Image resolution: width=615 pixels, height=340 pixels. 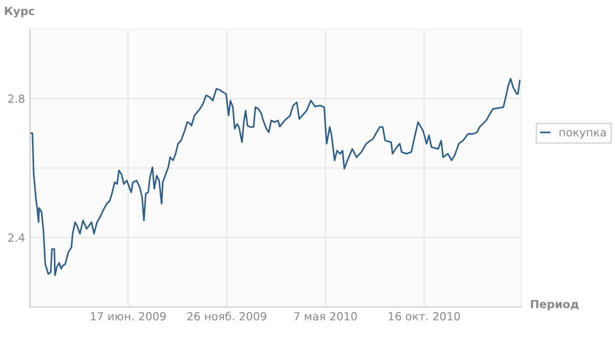 What do you see at coordinates (424, 316) in the screenshot?
I see `x-tick-label: 16 окт. 2010` at bounding box center [424, 316].